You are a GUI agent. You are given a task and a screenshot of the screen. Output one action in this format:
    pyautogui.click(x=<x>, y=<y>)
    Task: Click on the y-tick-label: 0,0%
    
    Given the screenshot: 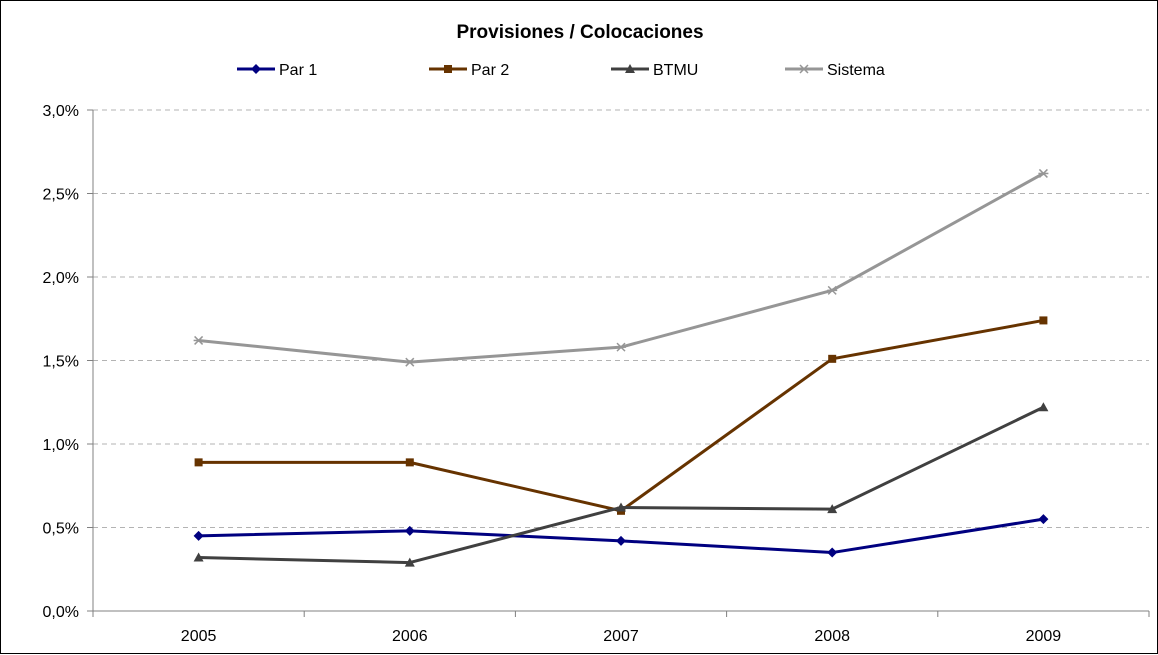 What is the action you would take?
    pyautogui.click(x=61, y=612)
    